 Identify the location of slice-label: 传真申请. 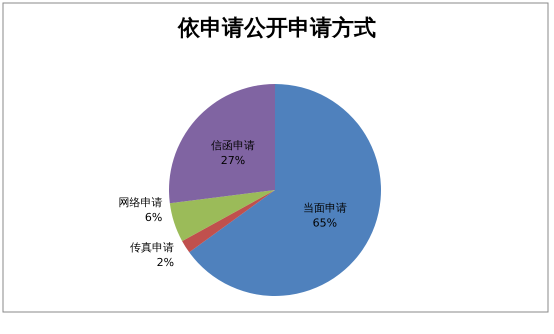
(152, 247).